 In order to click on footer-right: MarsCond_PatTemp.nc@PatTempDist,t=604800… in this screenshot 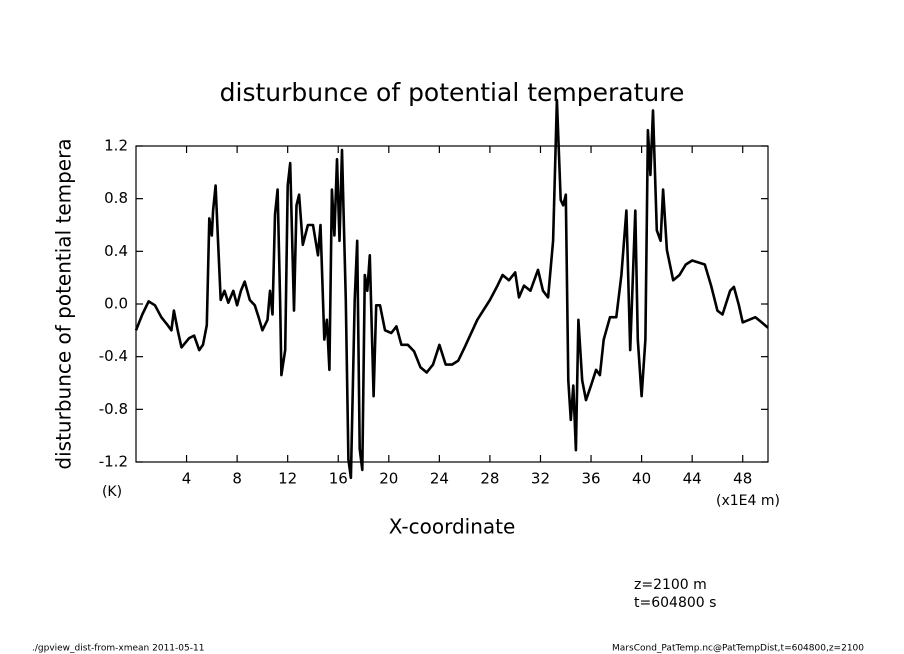, I will do `click(738, 649)`.